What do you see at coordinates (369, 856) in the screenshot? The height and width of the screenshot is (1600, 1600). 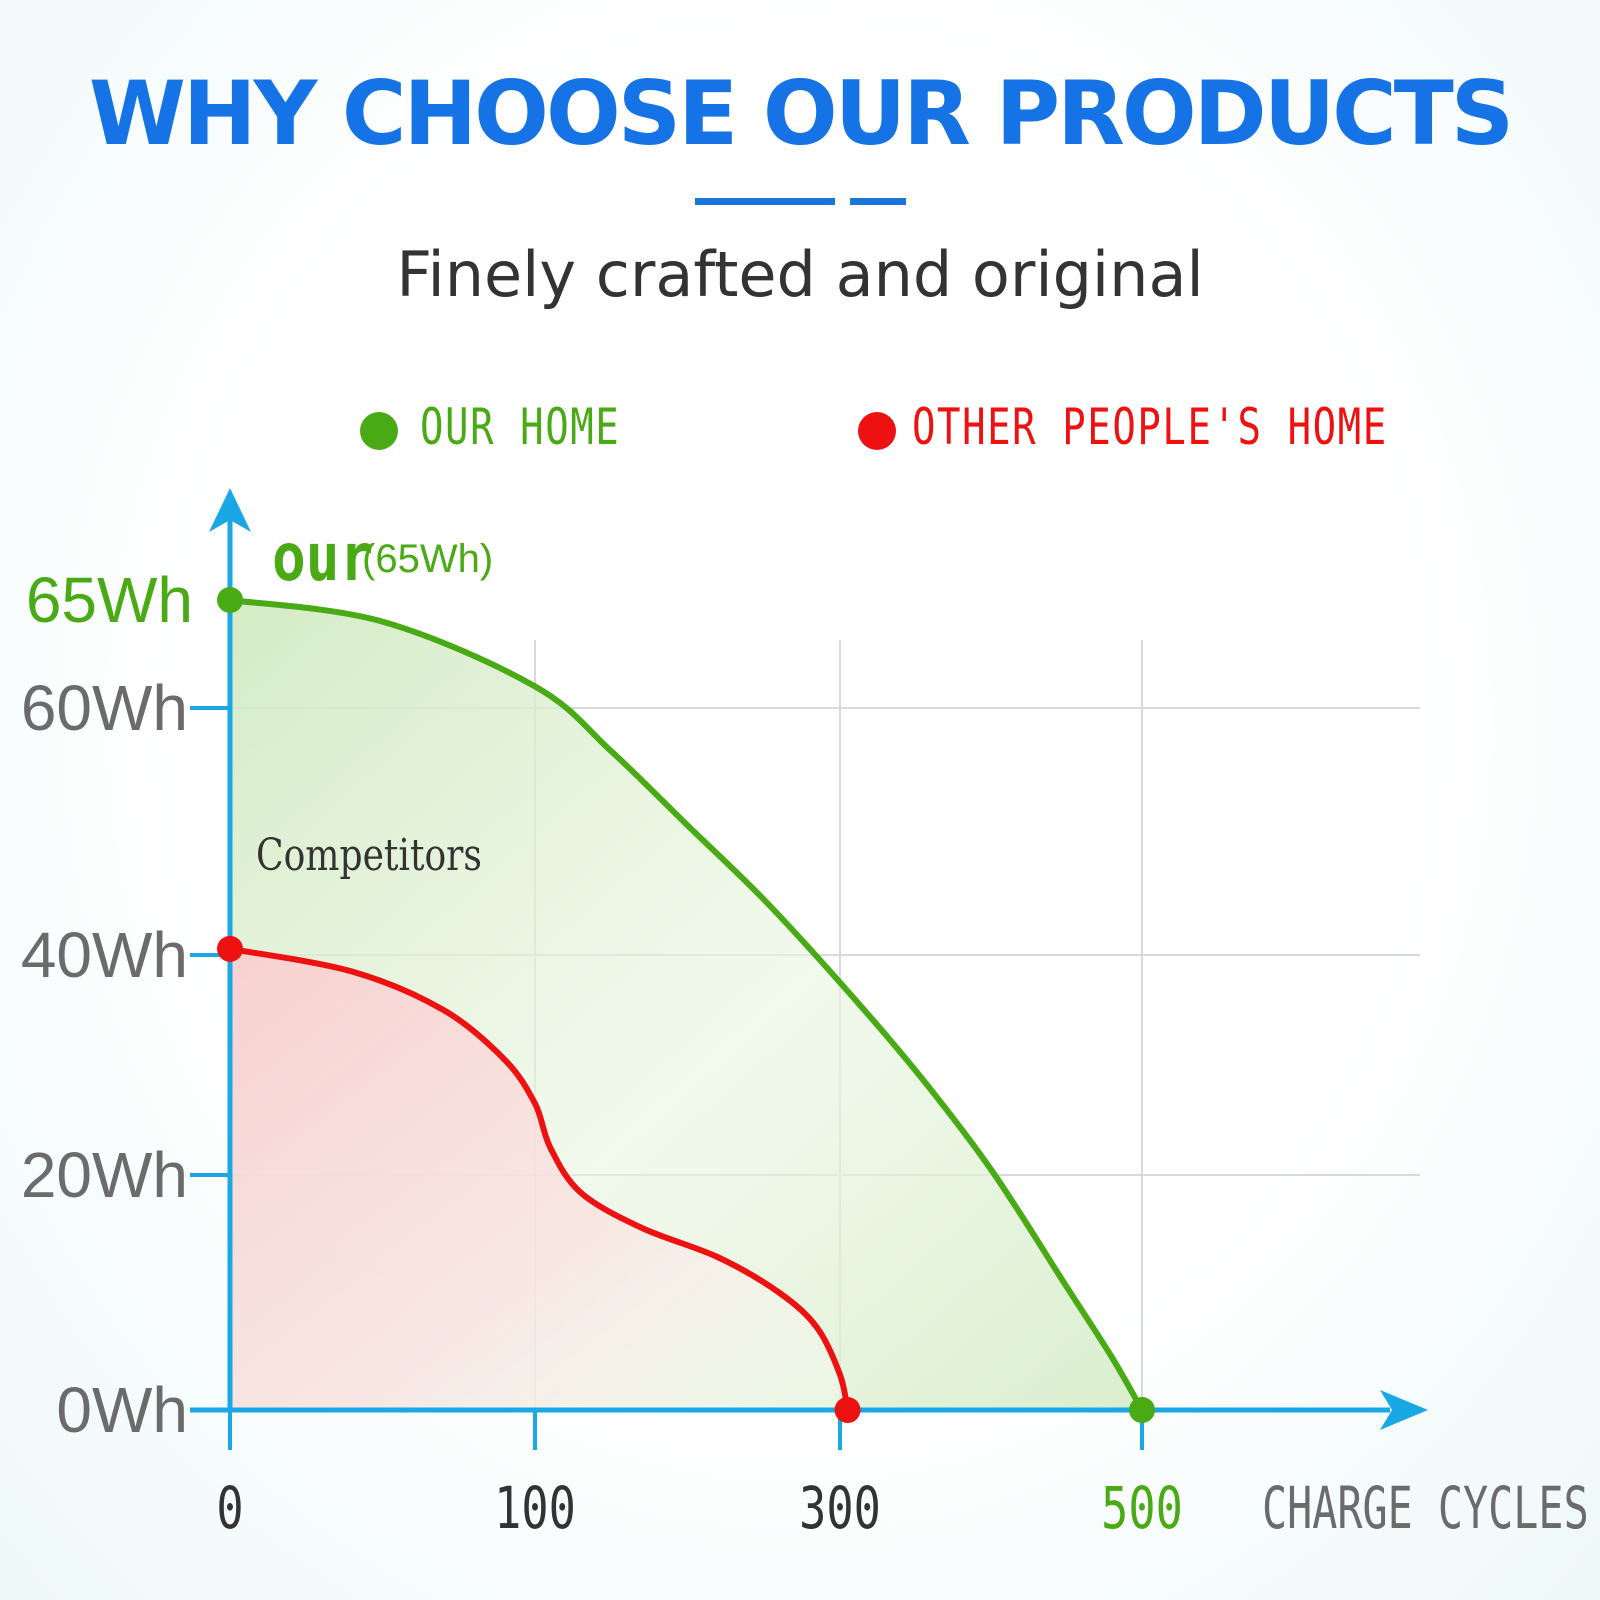 I see `competitors-annotation: Competitors` at bounding box center [369, 856].